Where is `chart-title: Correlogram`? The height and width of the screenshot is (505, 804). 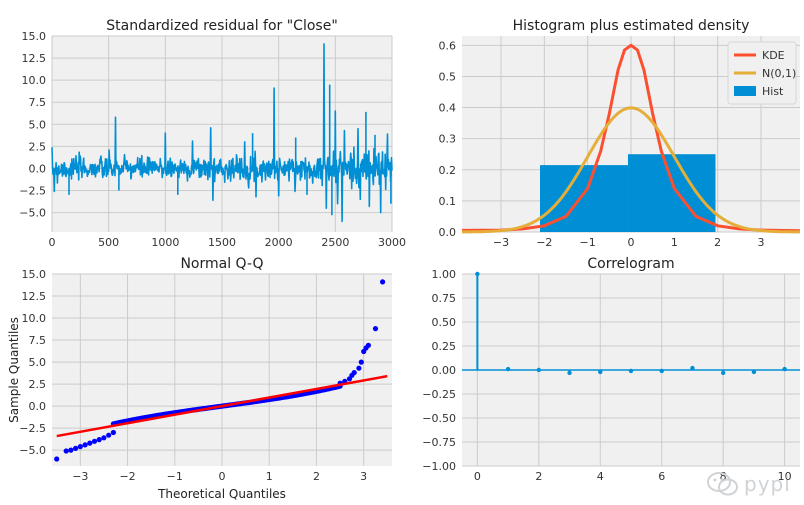 chart-title: Correlogram is located at coordinates (630, 264).